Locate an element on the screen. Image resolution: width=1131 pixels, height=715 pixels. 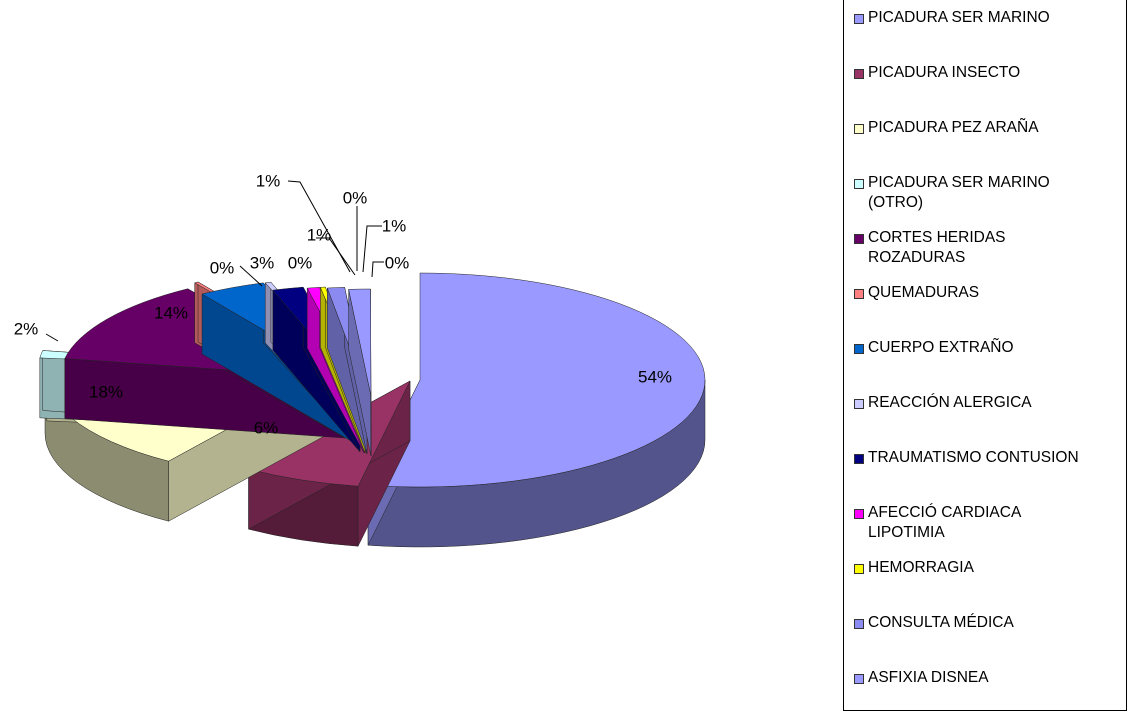
legend-item: REACCIÓN ALERGICA is located at coordinates (989, 403).